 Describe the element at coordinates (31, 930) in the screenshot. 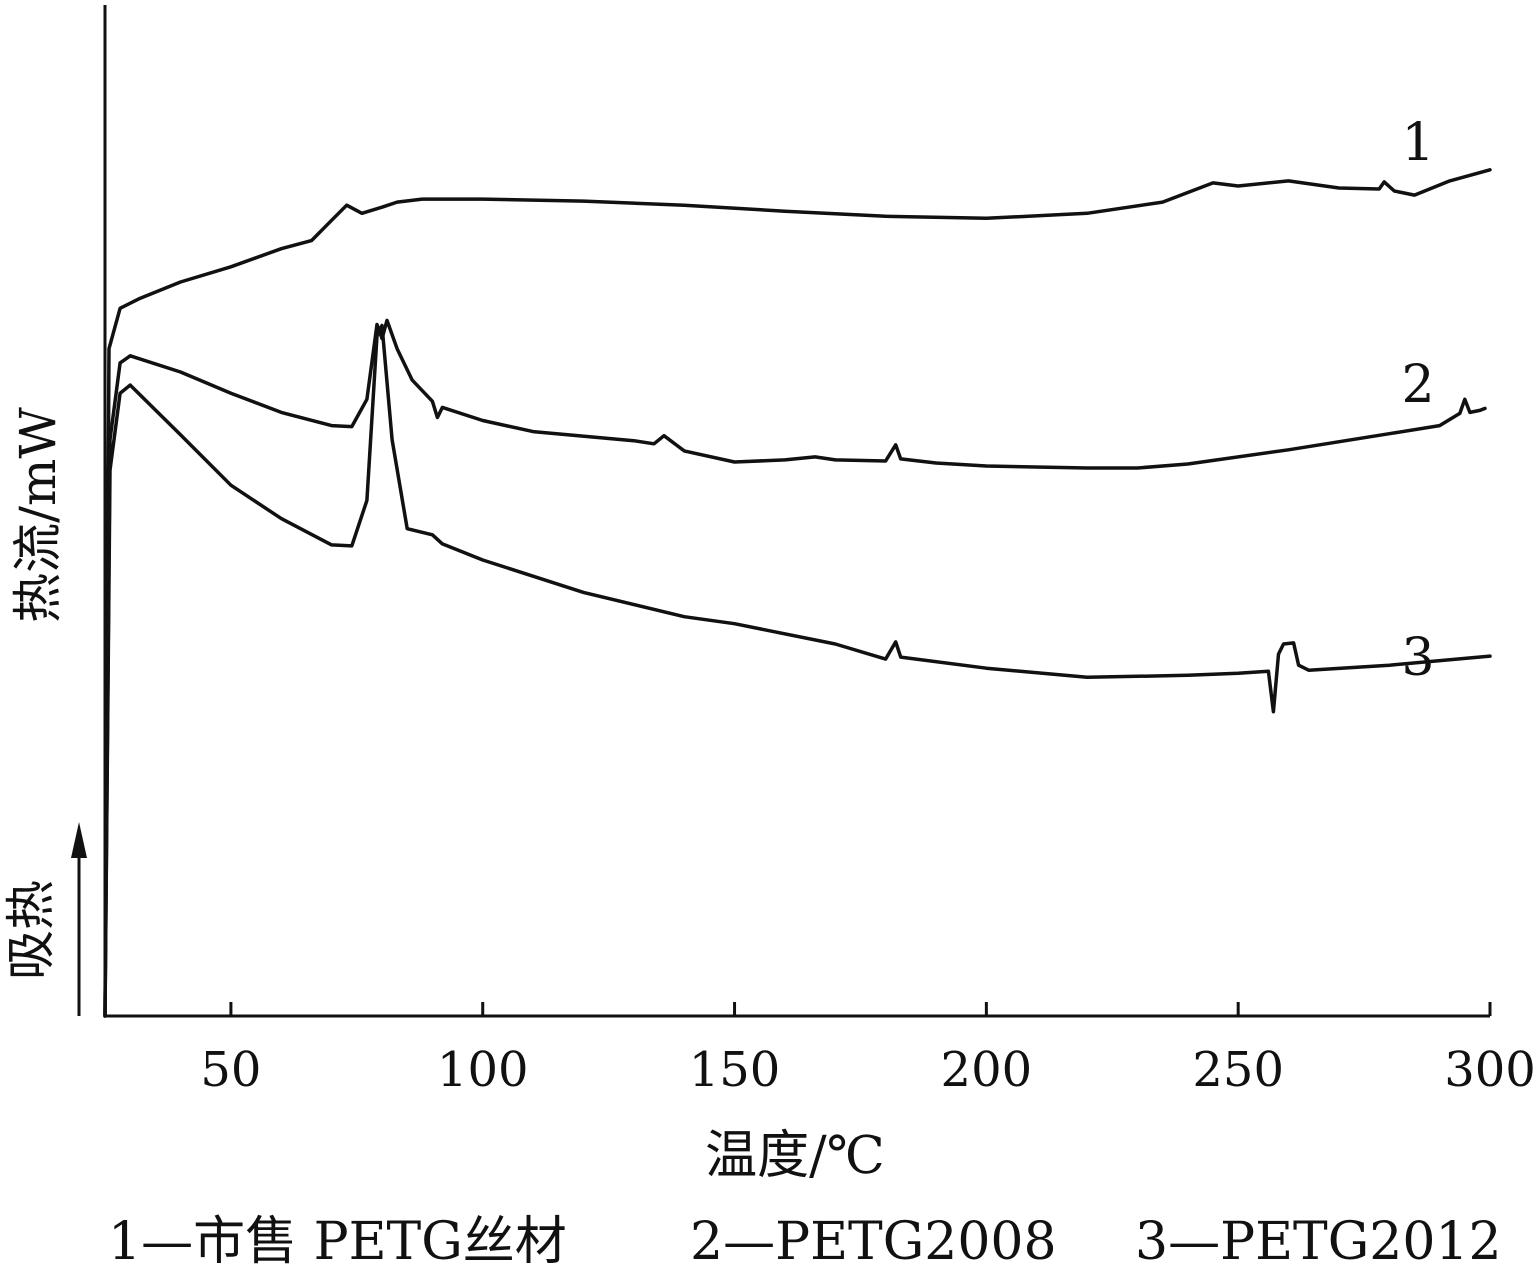

I see `endothermic-direction-label: 吸热` at that location.